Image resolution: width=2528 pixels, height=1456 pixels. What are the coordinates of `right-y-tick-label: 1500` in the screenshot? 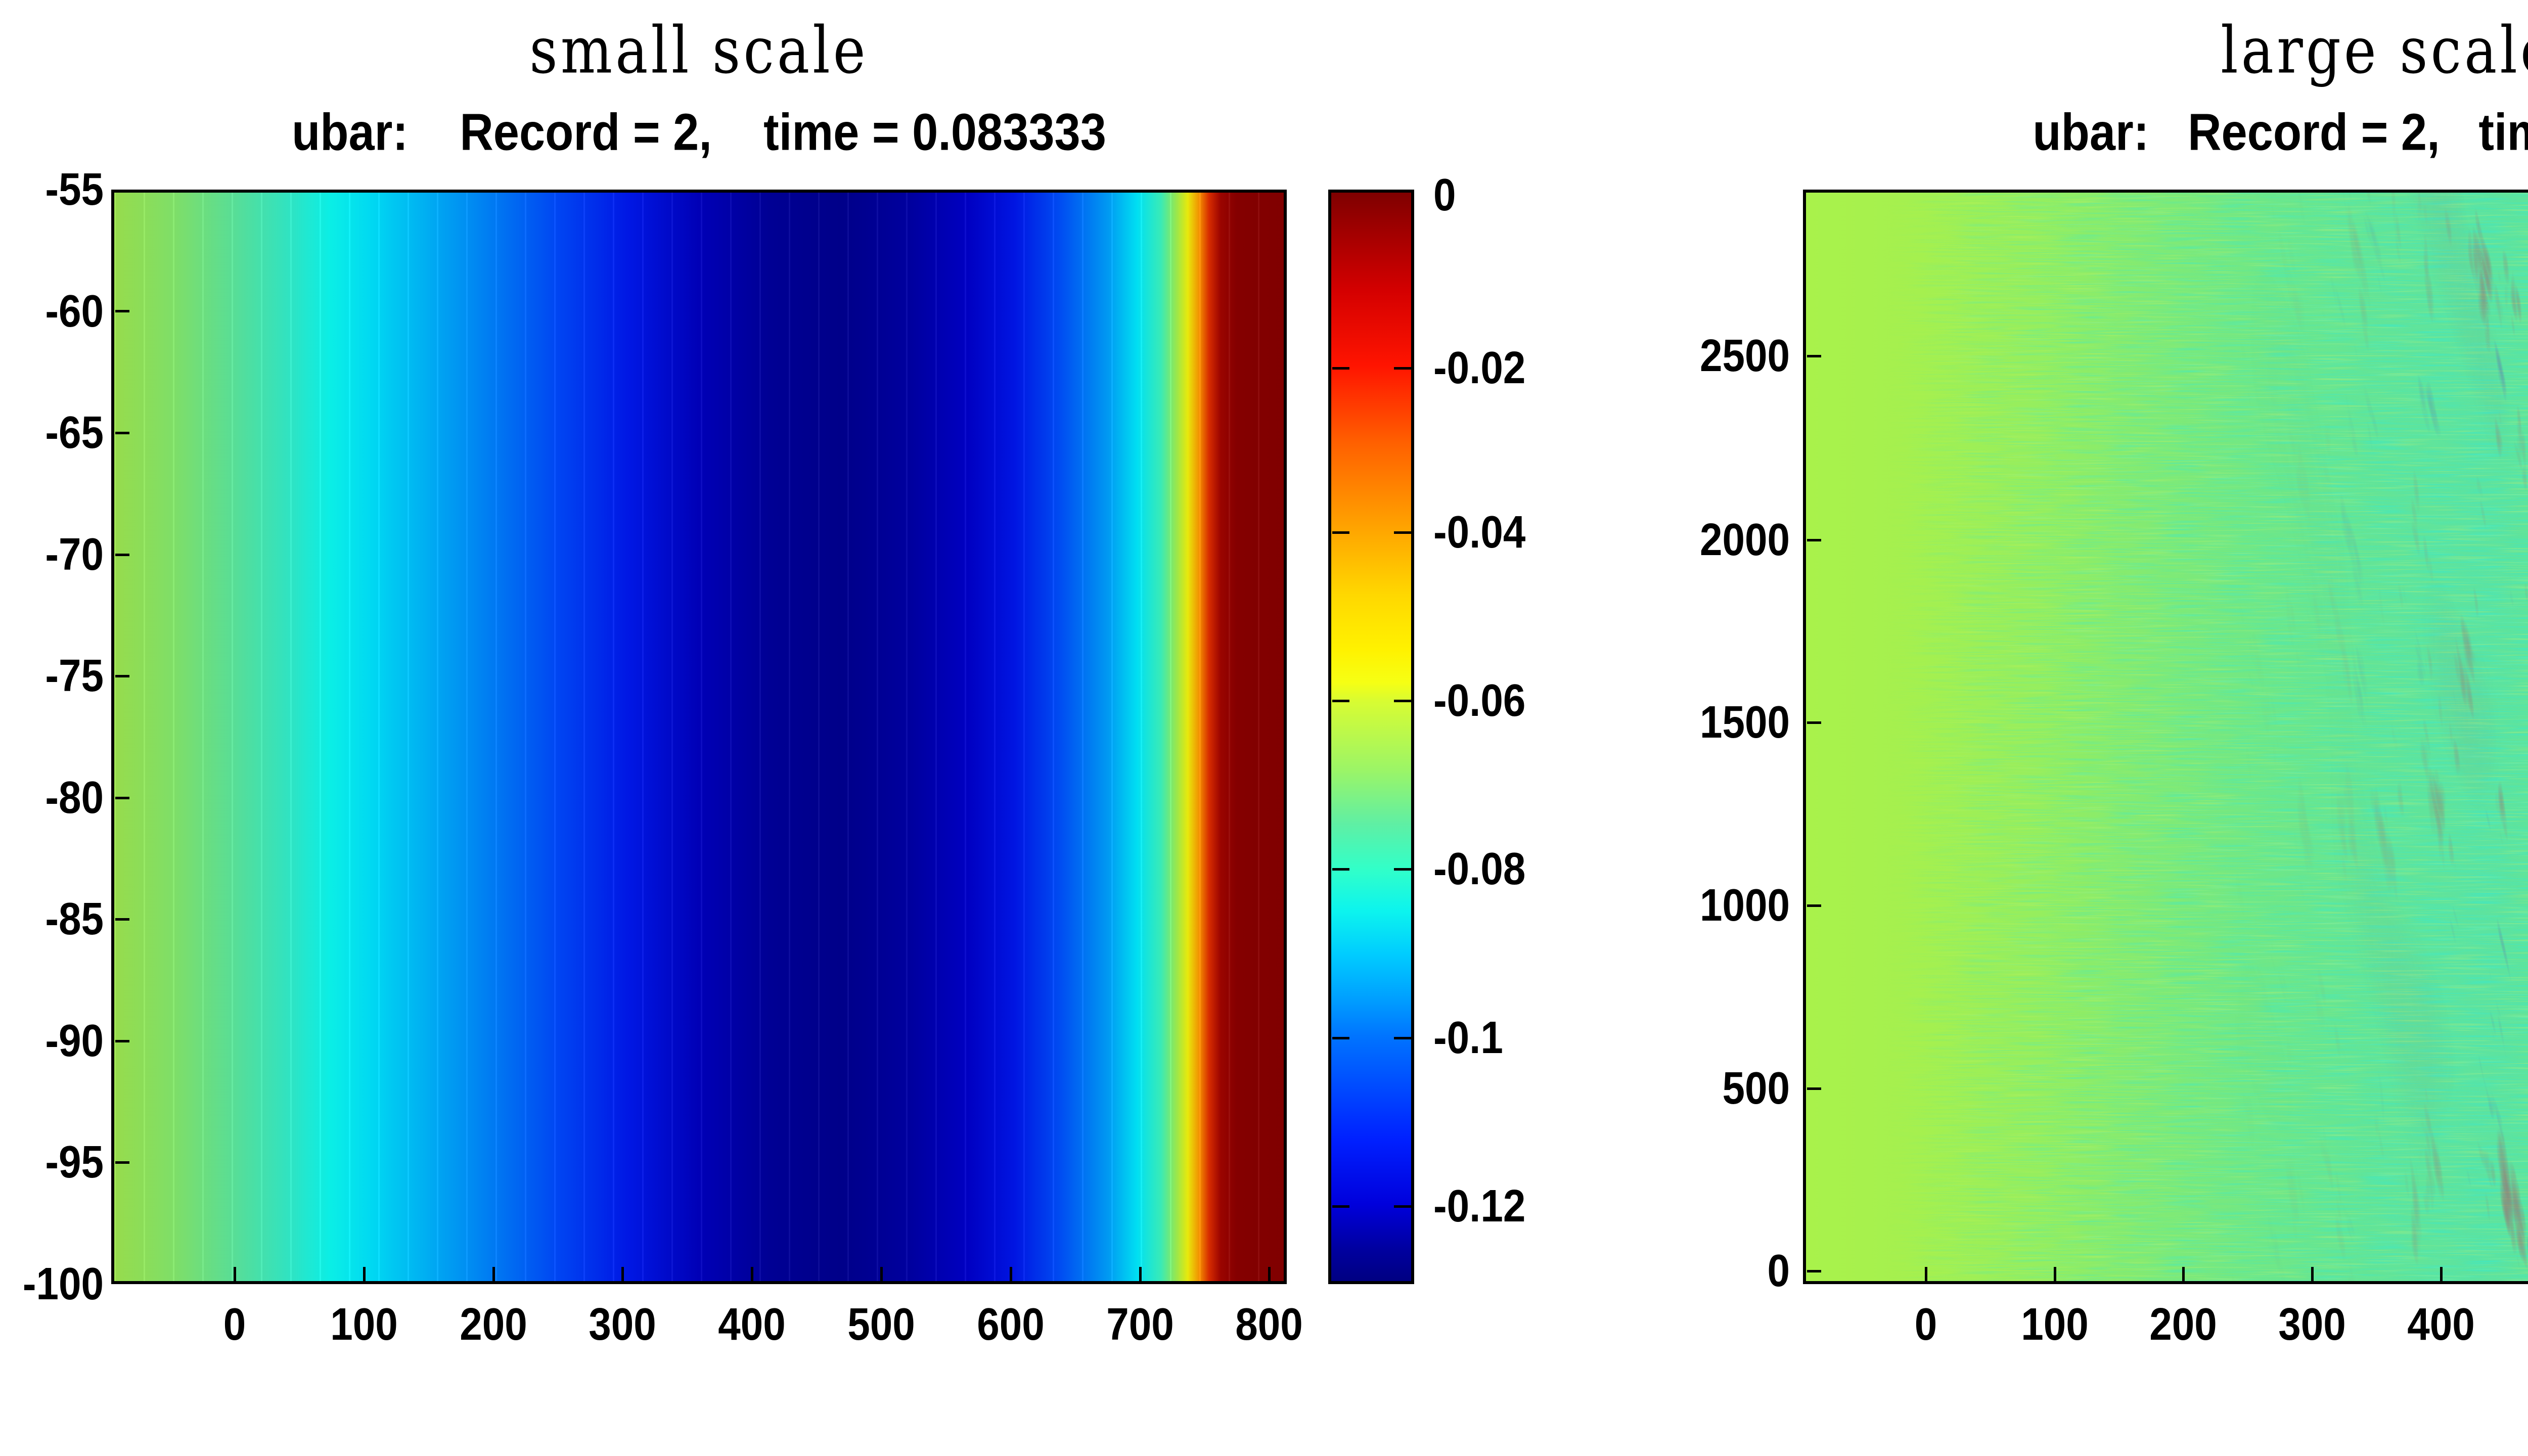 It's located at (1745, 722).